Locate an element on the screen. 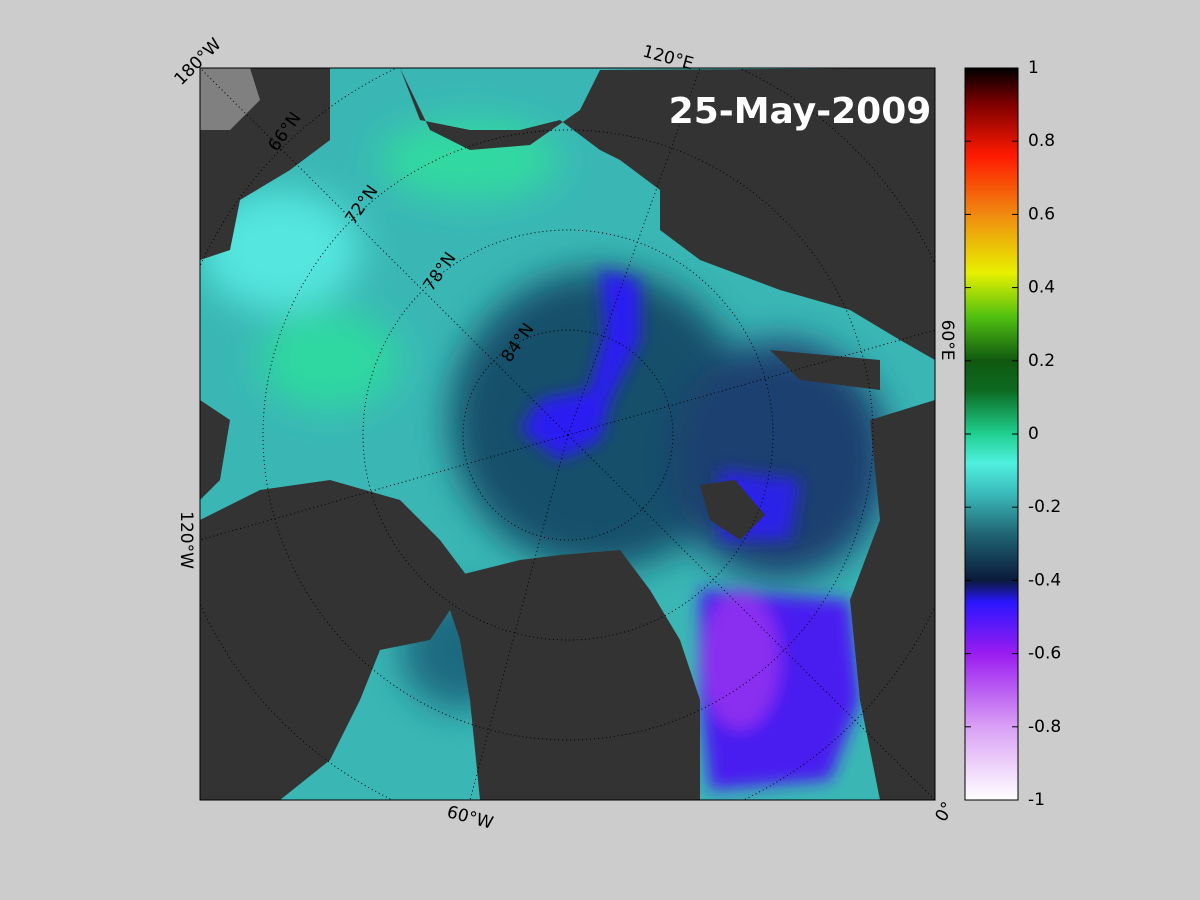 This screenshot has width=1200, height=900. colorbar-tick-label: 0.2 is located at coordinates (1041, 361).